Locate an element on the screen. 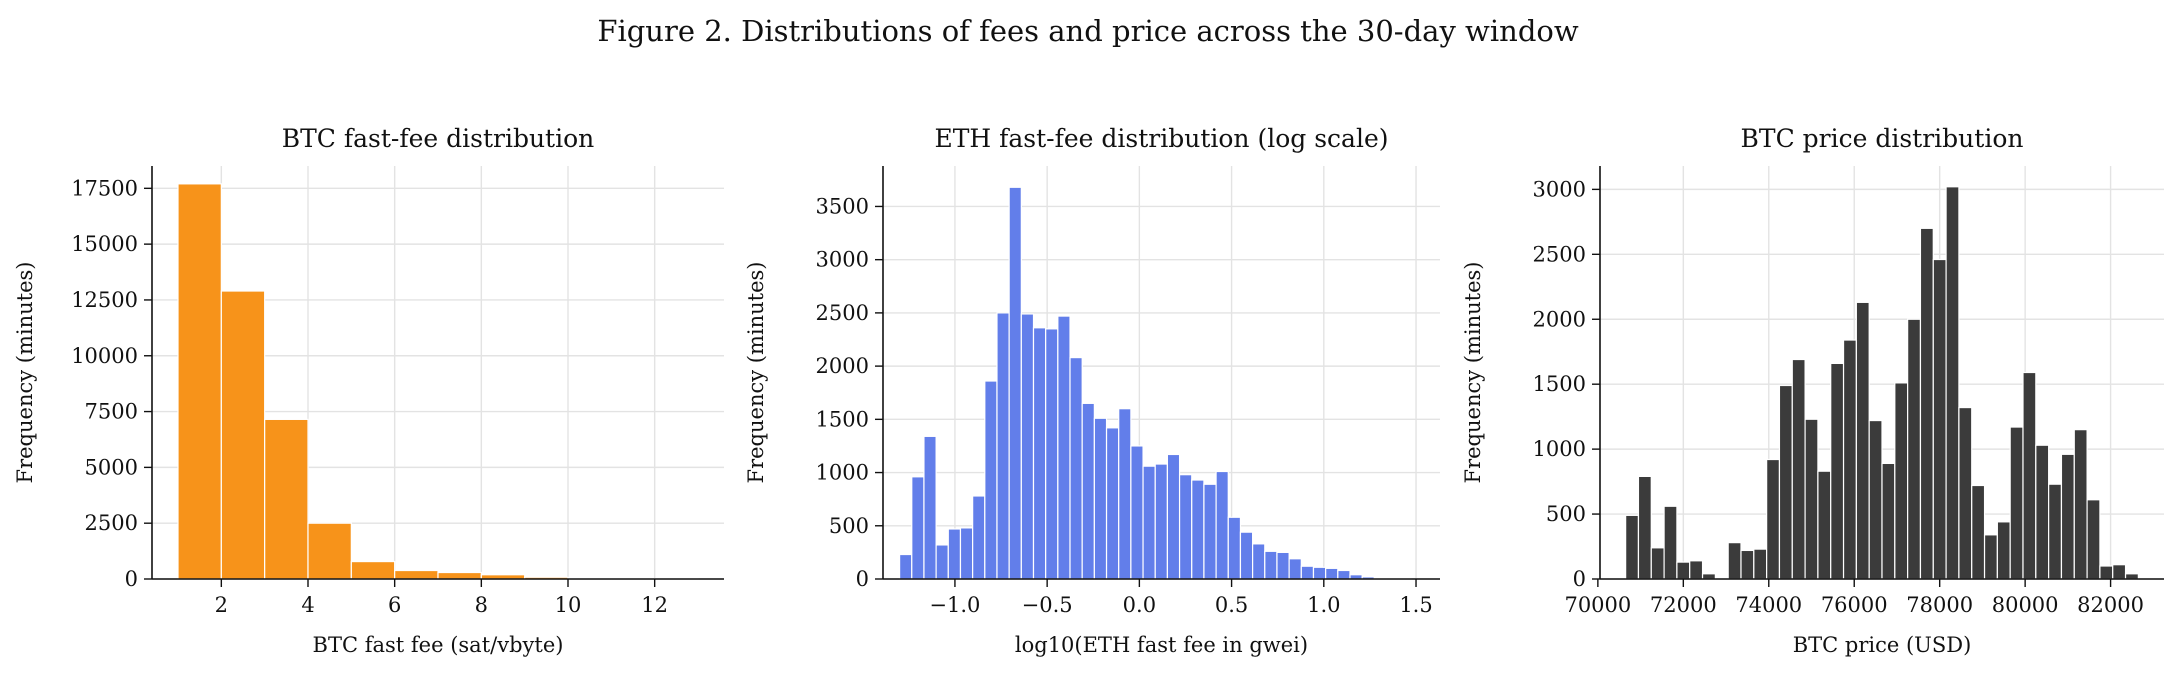  x-tick-label: 2 is located at coordinates (221, 605).